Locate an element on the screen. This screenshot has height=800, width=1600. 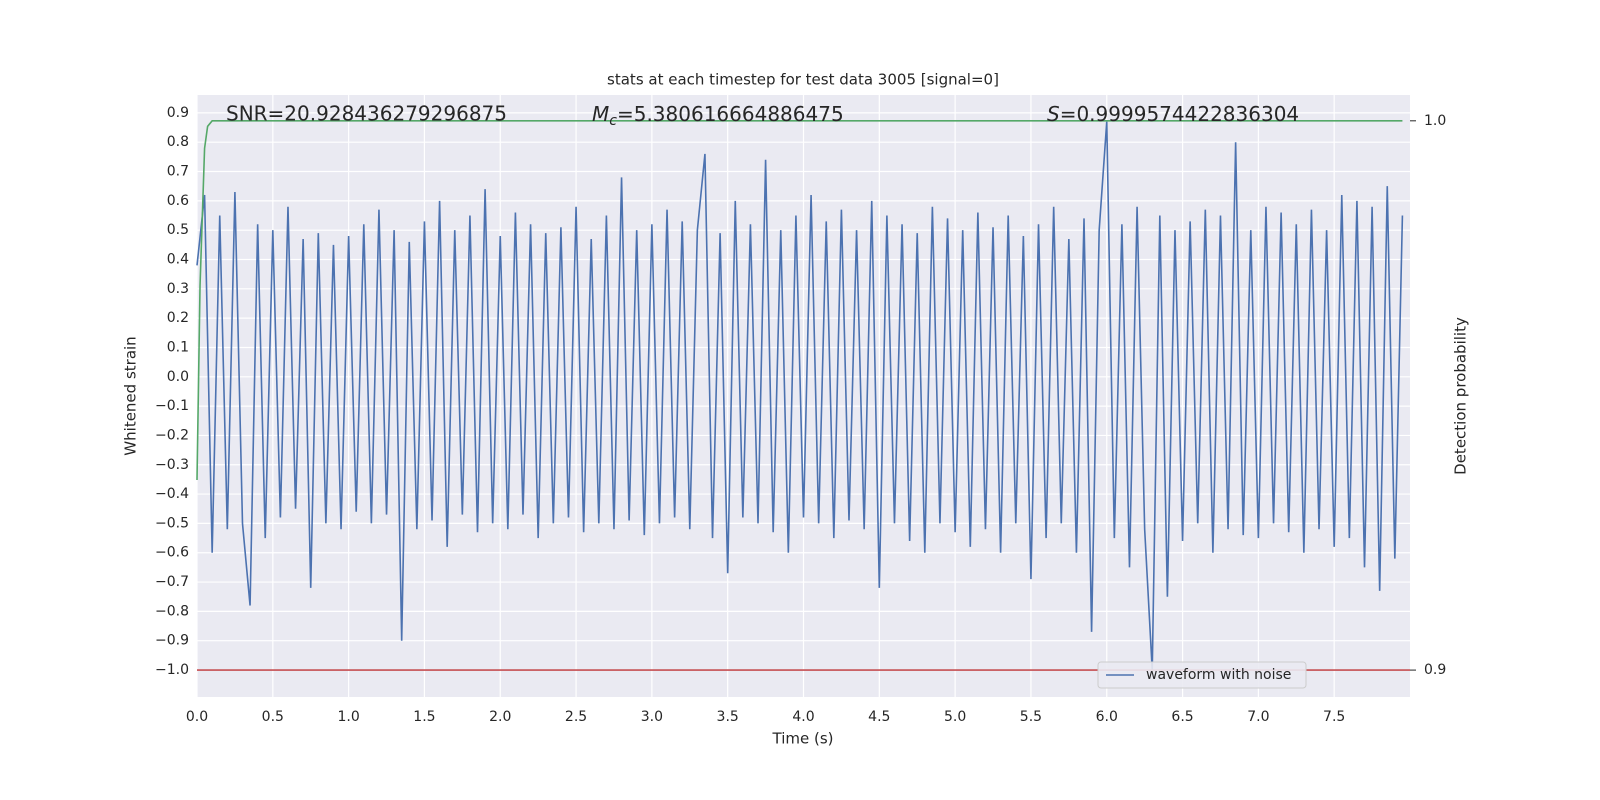
x-tick-label: 0.0 is located at coordinates (197, 717).